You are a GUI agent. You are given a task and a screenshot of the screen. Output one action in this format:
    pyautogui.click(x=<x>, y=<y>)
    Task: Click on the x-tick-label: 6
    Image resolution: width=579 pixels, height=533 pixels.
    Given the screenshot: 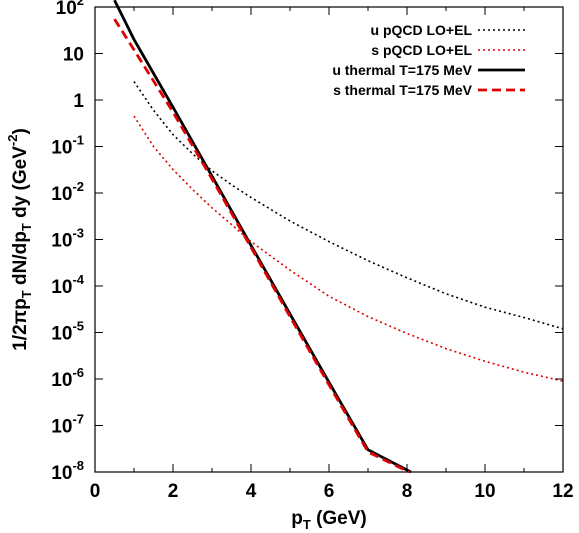 What is the action you would take?
    pyautogui.click(x=329, y=491)
    